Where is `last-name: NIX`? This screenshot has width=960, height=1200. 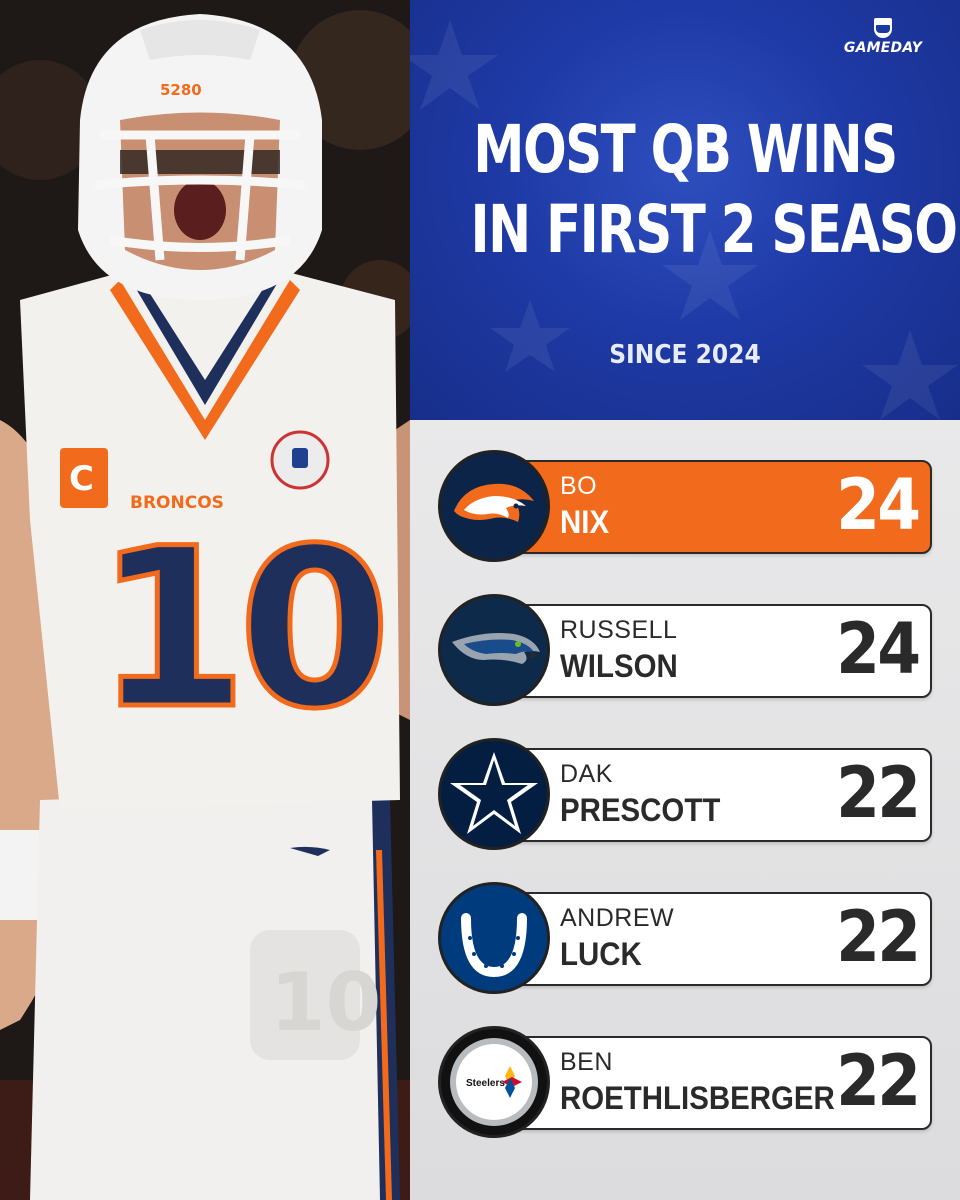 last-name: NIX is located at coordinates (585, 522).